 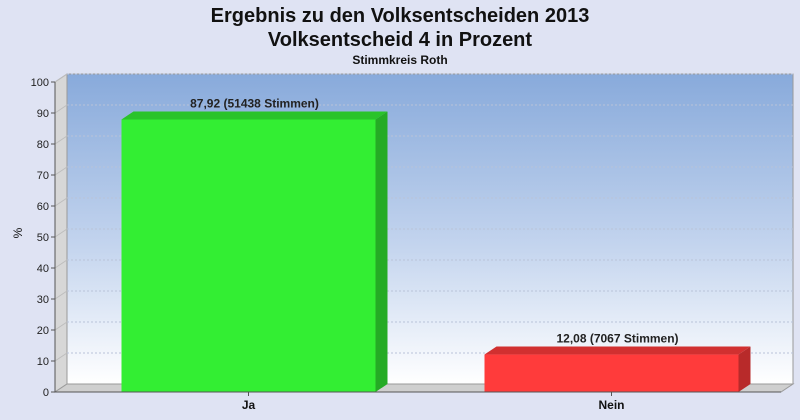 I want to click on bar-front, so click(x=611, y=373).